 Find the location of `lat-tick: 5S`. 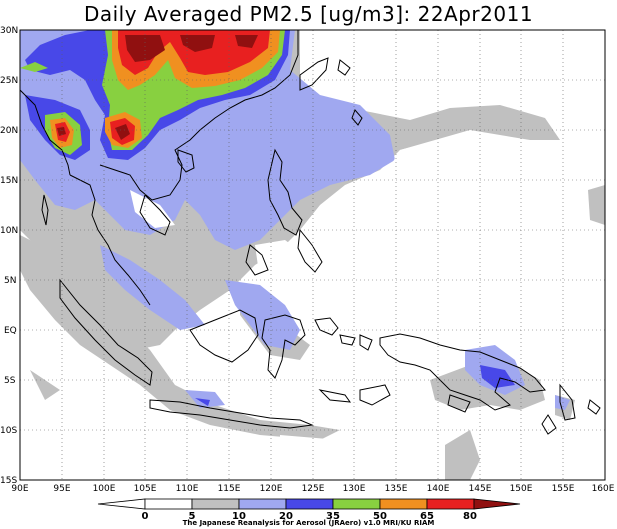

lat-tick: 5S is located at coordinates (10, 381).